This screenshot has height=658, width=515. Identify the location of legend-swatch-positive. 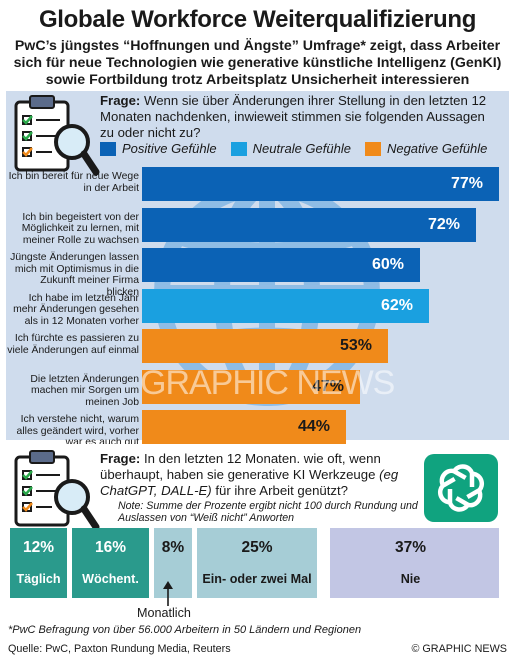
(108, 148).